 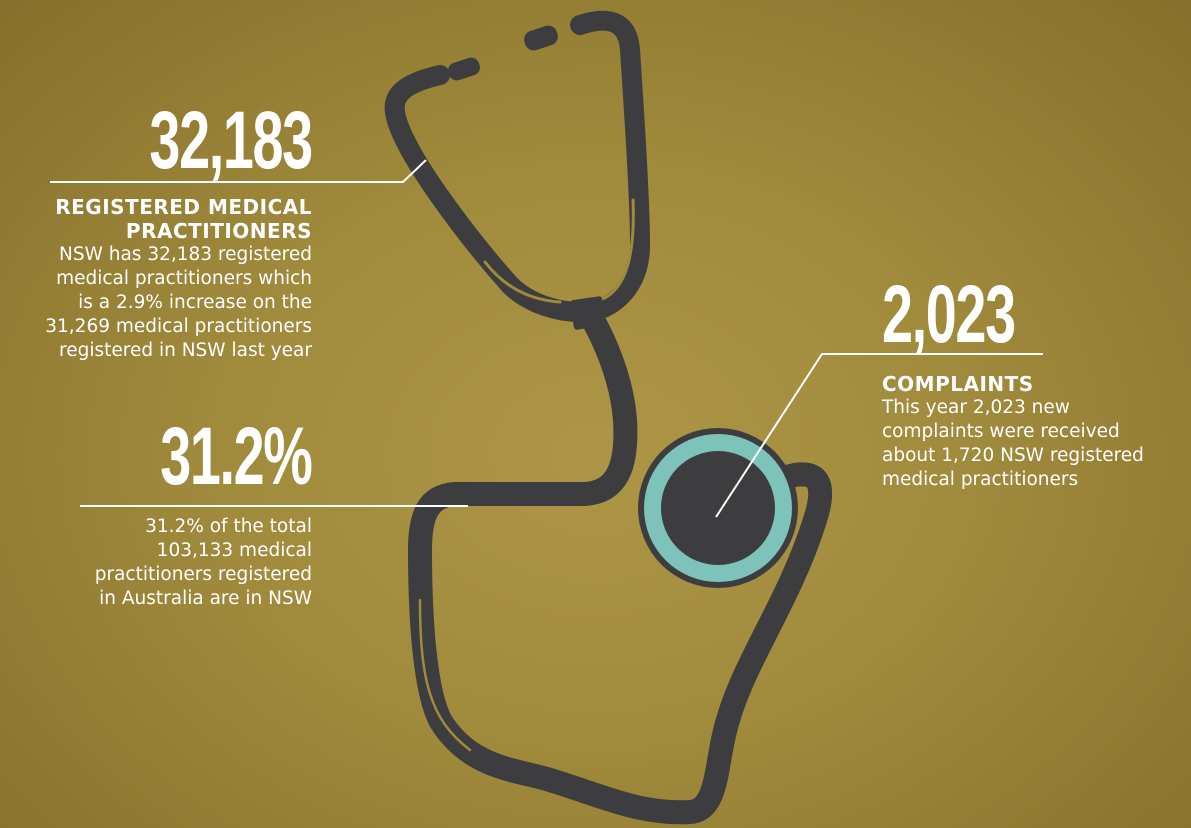 I want to click on stat-text: practitioners registered, so click(x=203, y=574).